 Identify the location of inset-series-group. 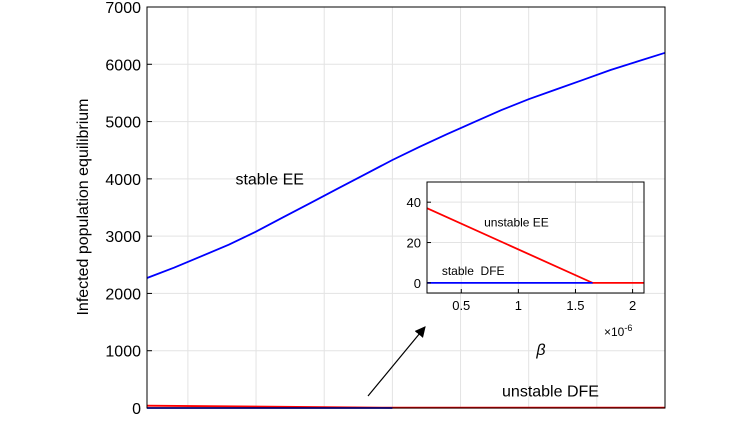
(535, 245).